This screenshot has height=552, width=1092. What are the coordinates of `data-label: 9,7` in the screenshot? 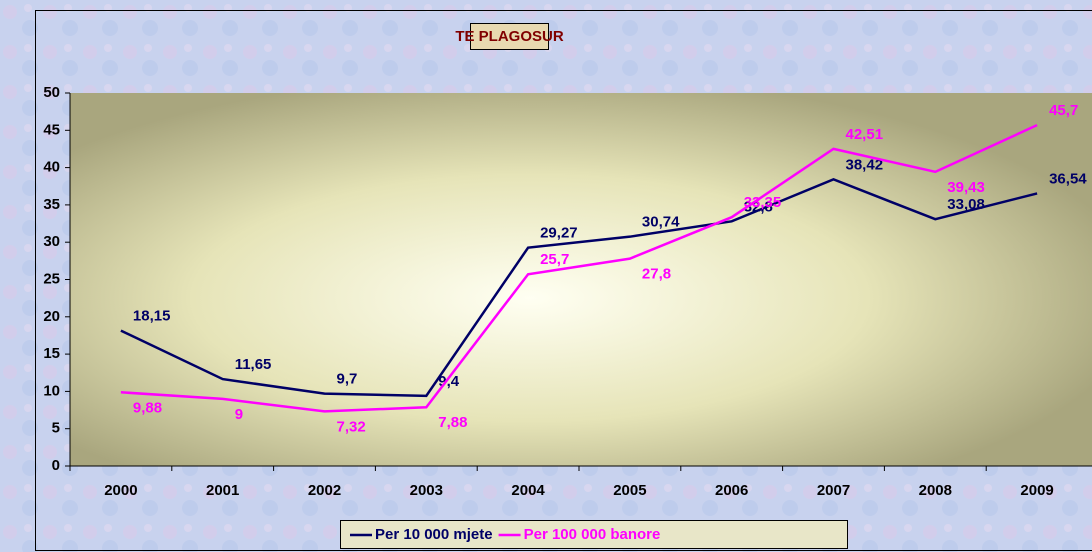 It's located at (347, 379).